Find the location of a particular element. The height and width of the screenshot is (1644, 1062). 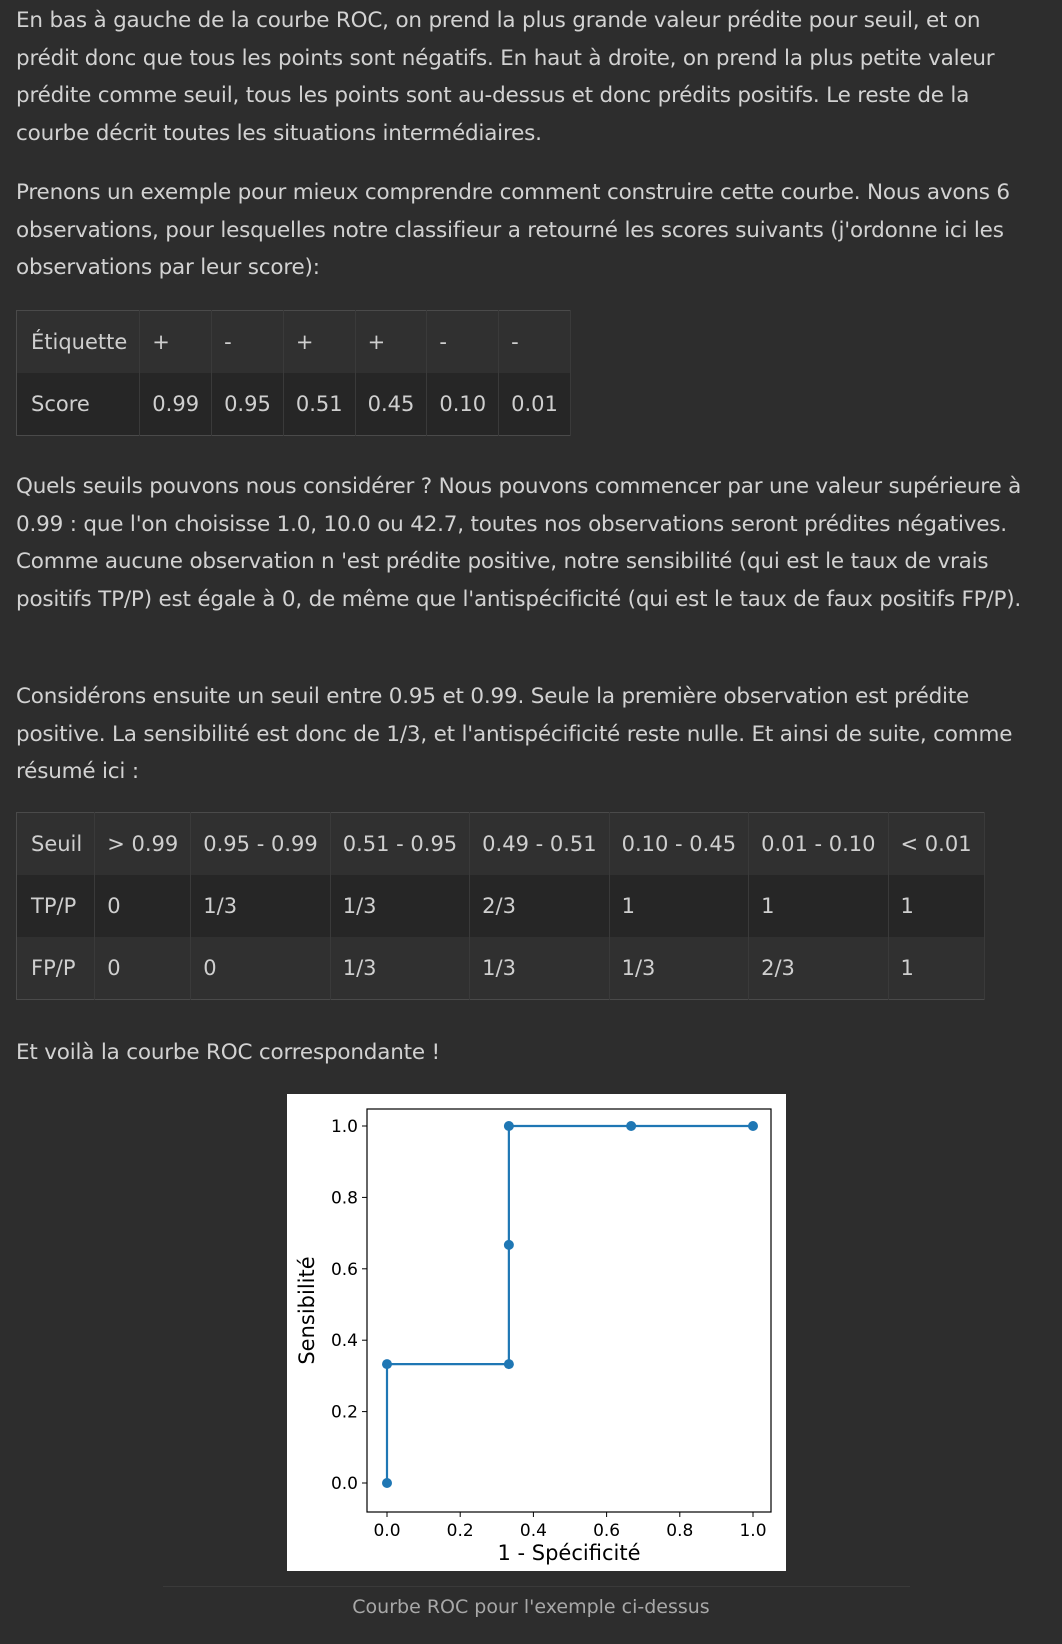

seuil-cell: 0.49 - 0.51 is located at coordinates (539, 843).